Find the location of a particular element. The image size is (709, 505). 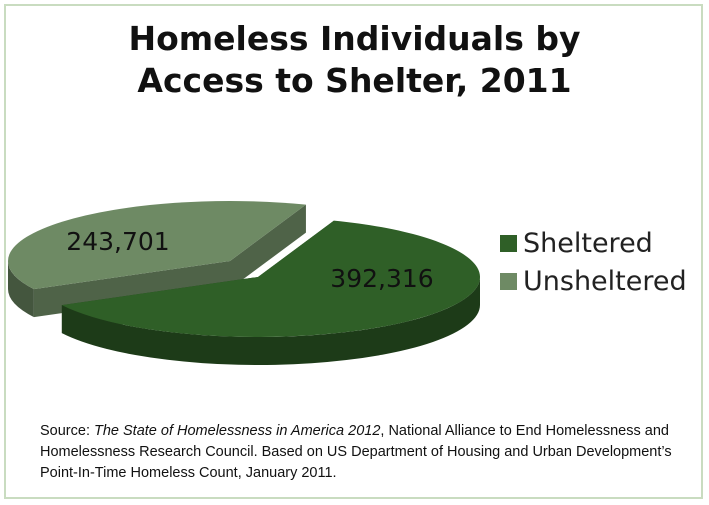

legend: Sheltered Unsheltered is located at coordinates (593, 262).